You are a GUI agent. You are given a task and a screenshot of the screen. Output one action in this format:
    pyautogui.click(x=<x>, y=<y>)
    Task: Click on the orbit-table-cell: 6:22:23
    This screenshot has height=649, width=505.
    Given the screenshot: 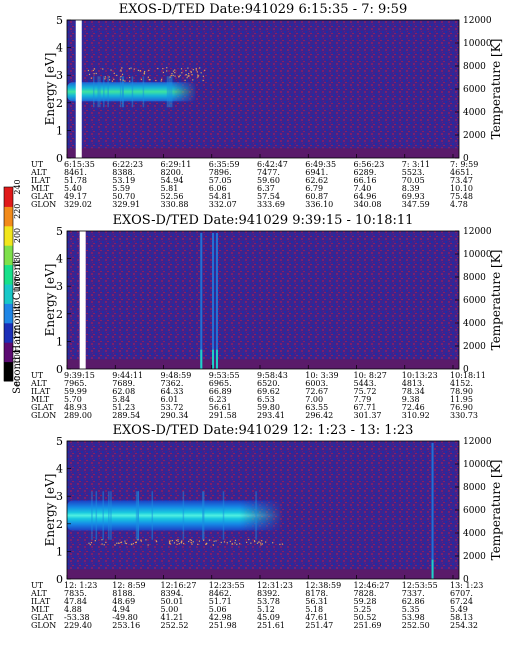 What is the action you would take?
    pyautogui.click(x=127, y=164)
    